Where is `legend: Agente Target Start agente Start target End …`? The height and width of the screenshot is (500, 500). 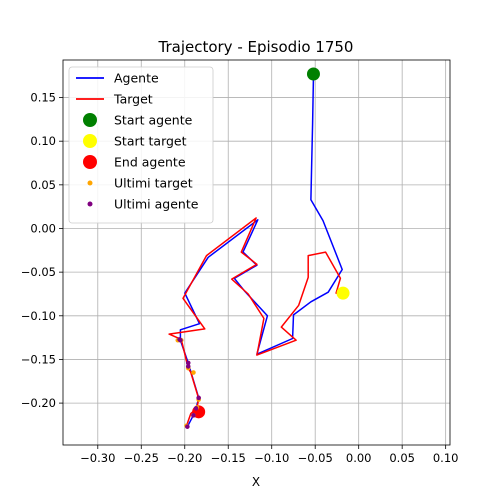
legend: Agente Target Start agente Start target End … is located at coordinates (141, 145).